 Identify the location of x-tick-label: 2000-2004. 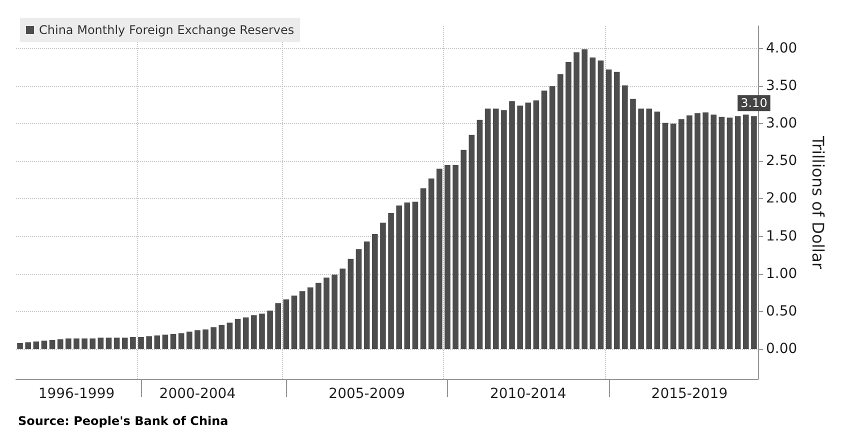
(197, 394).